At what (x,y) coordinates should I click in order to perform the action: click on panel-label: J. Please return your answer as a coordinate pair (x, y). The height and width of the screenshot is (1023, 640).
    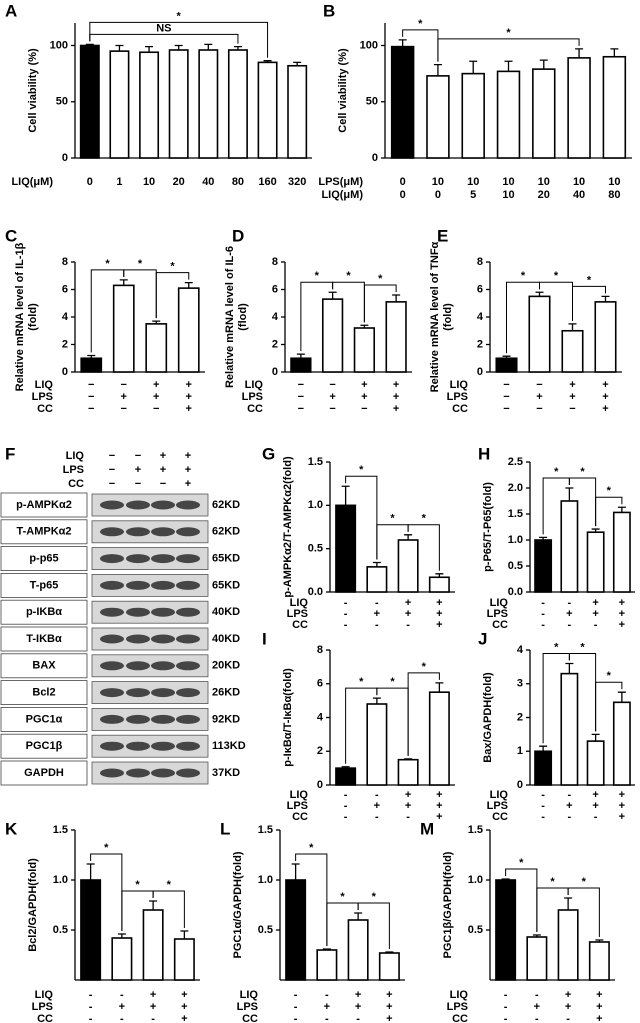
    Looking at the image, I should click on (482, 638).